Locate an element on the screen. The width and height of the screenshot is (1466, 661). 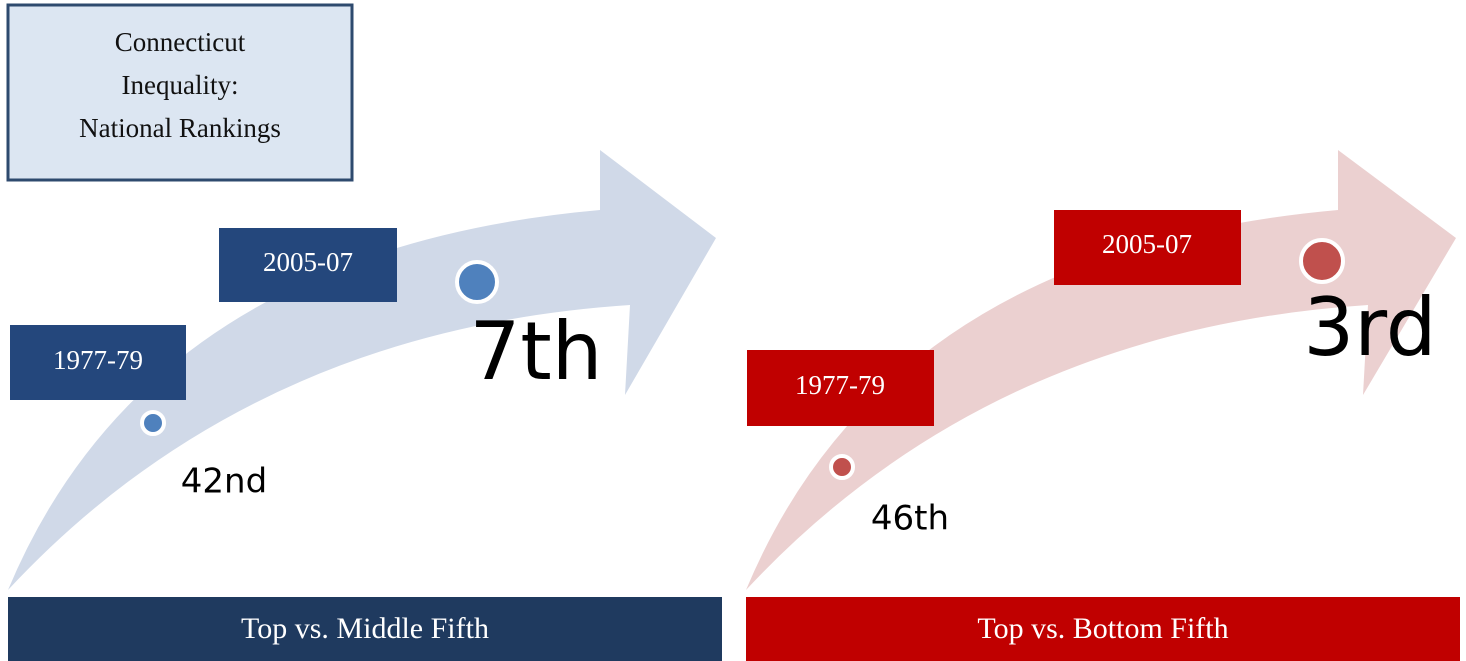
rank-label: 46th is located at coordinates (910, 519).